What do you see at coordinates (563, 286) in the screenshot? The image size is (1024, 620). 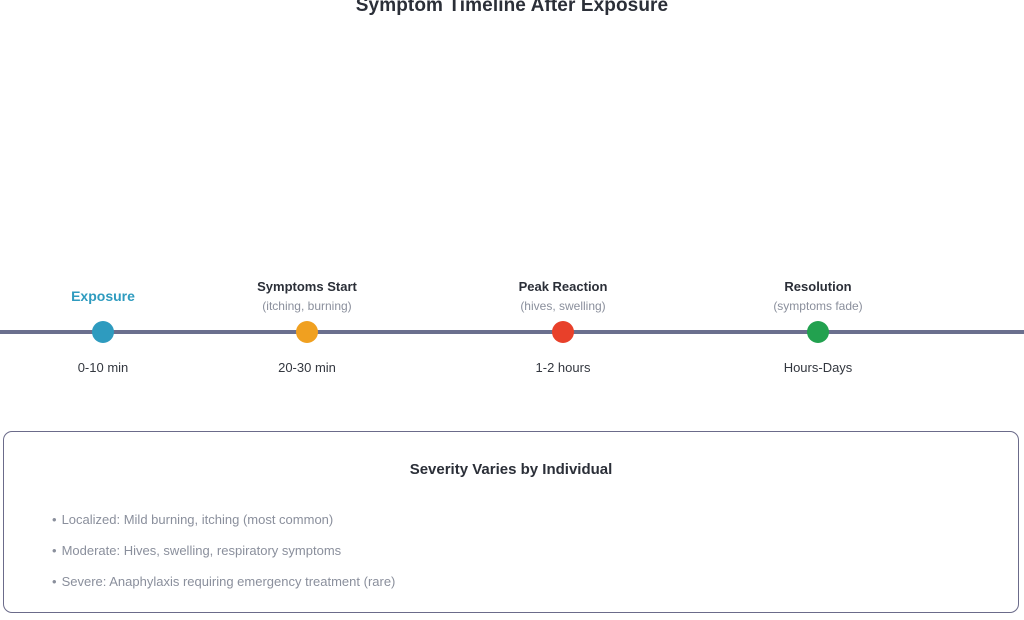 I see `milestone-label: Peak Reaction` at bounding box center [563, 286].